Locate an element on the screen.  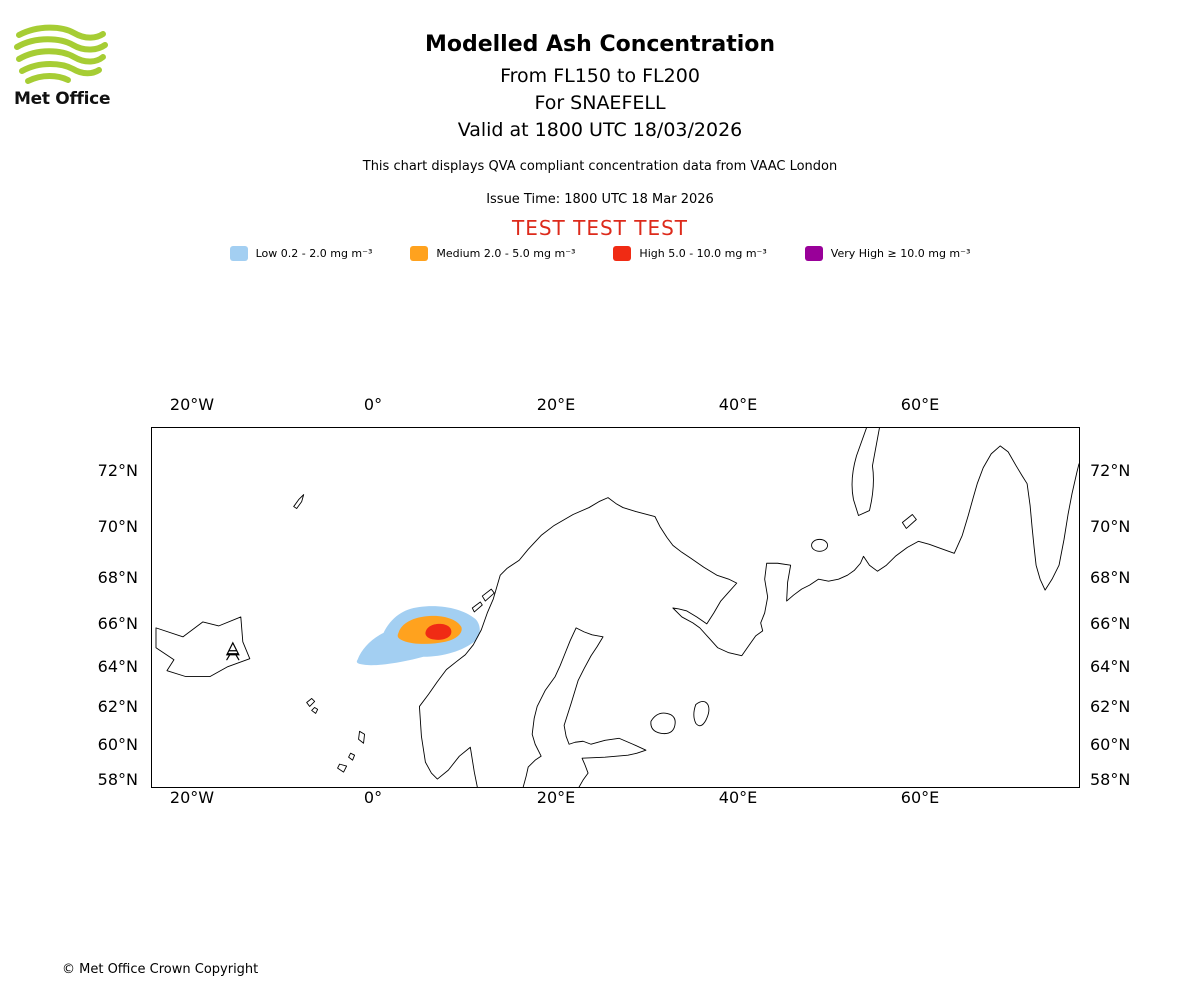
volcano-marker-glyph is located at coordinates (232, 651).